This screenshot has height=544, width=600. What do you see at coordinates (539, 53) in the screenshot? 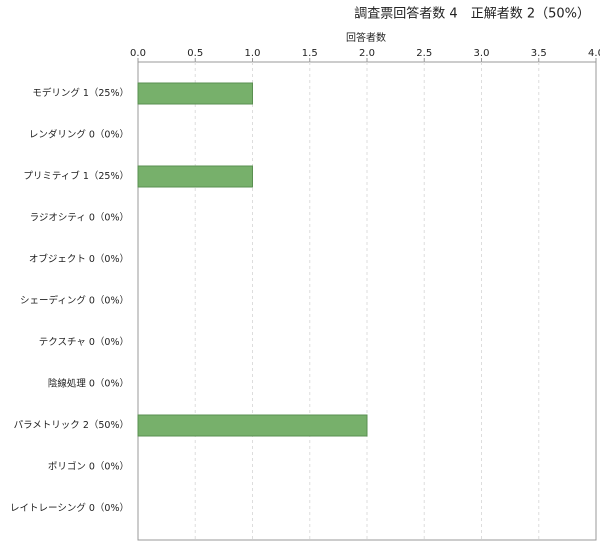
I see `x-tick-label: 3.5` at bounding box center [539, 53].